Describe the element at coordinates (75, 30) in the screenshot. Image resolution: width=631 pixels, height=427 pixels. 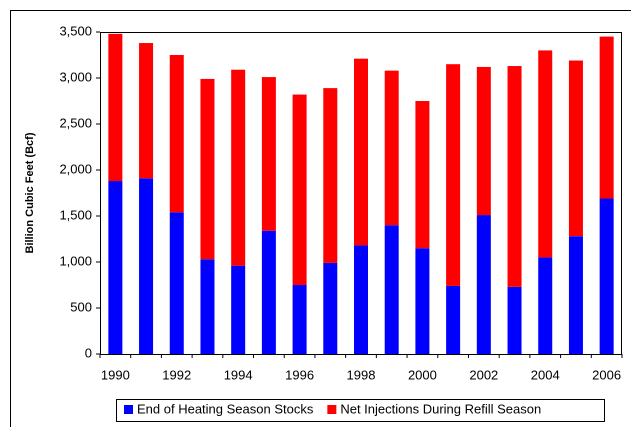
I see `y-tick-label: 3,500` at that location.